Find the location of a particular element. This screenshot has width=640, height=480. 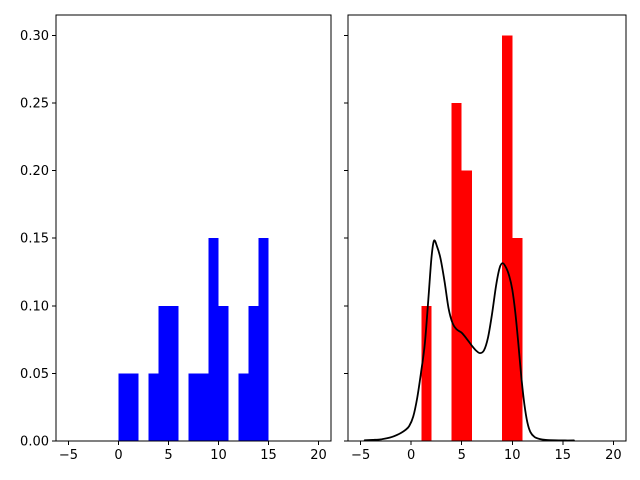

y-tick-label: 0.05 is located at coordinates (34, 374).